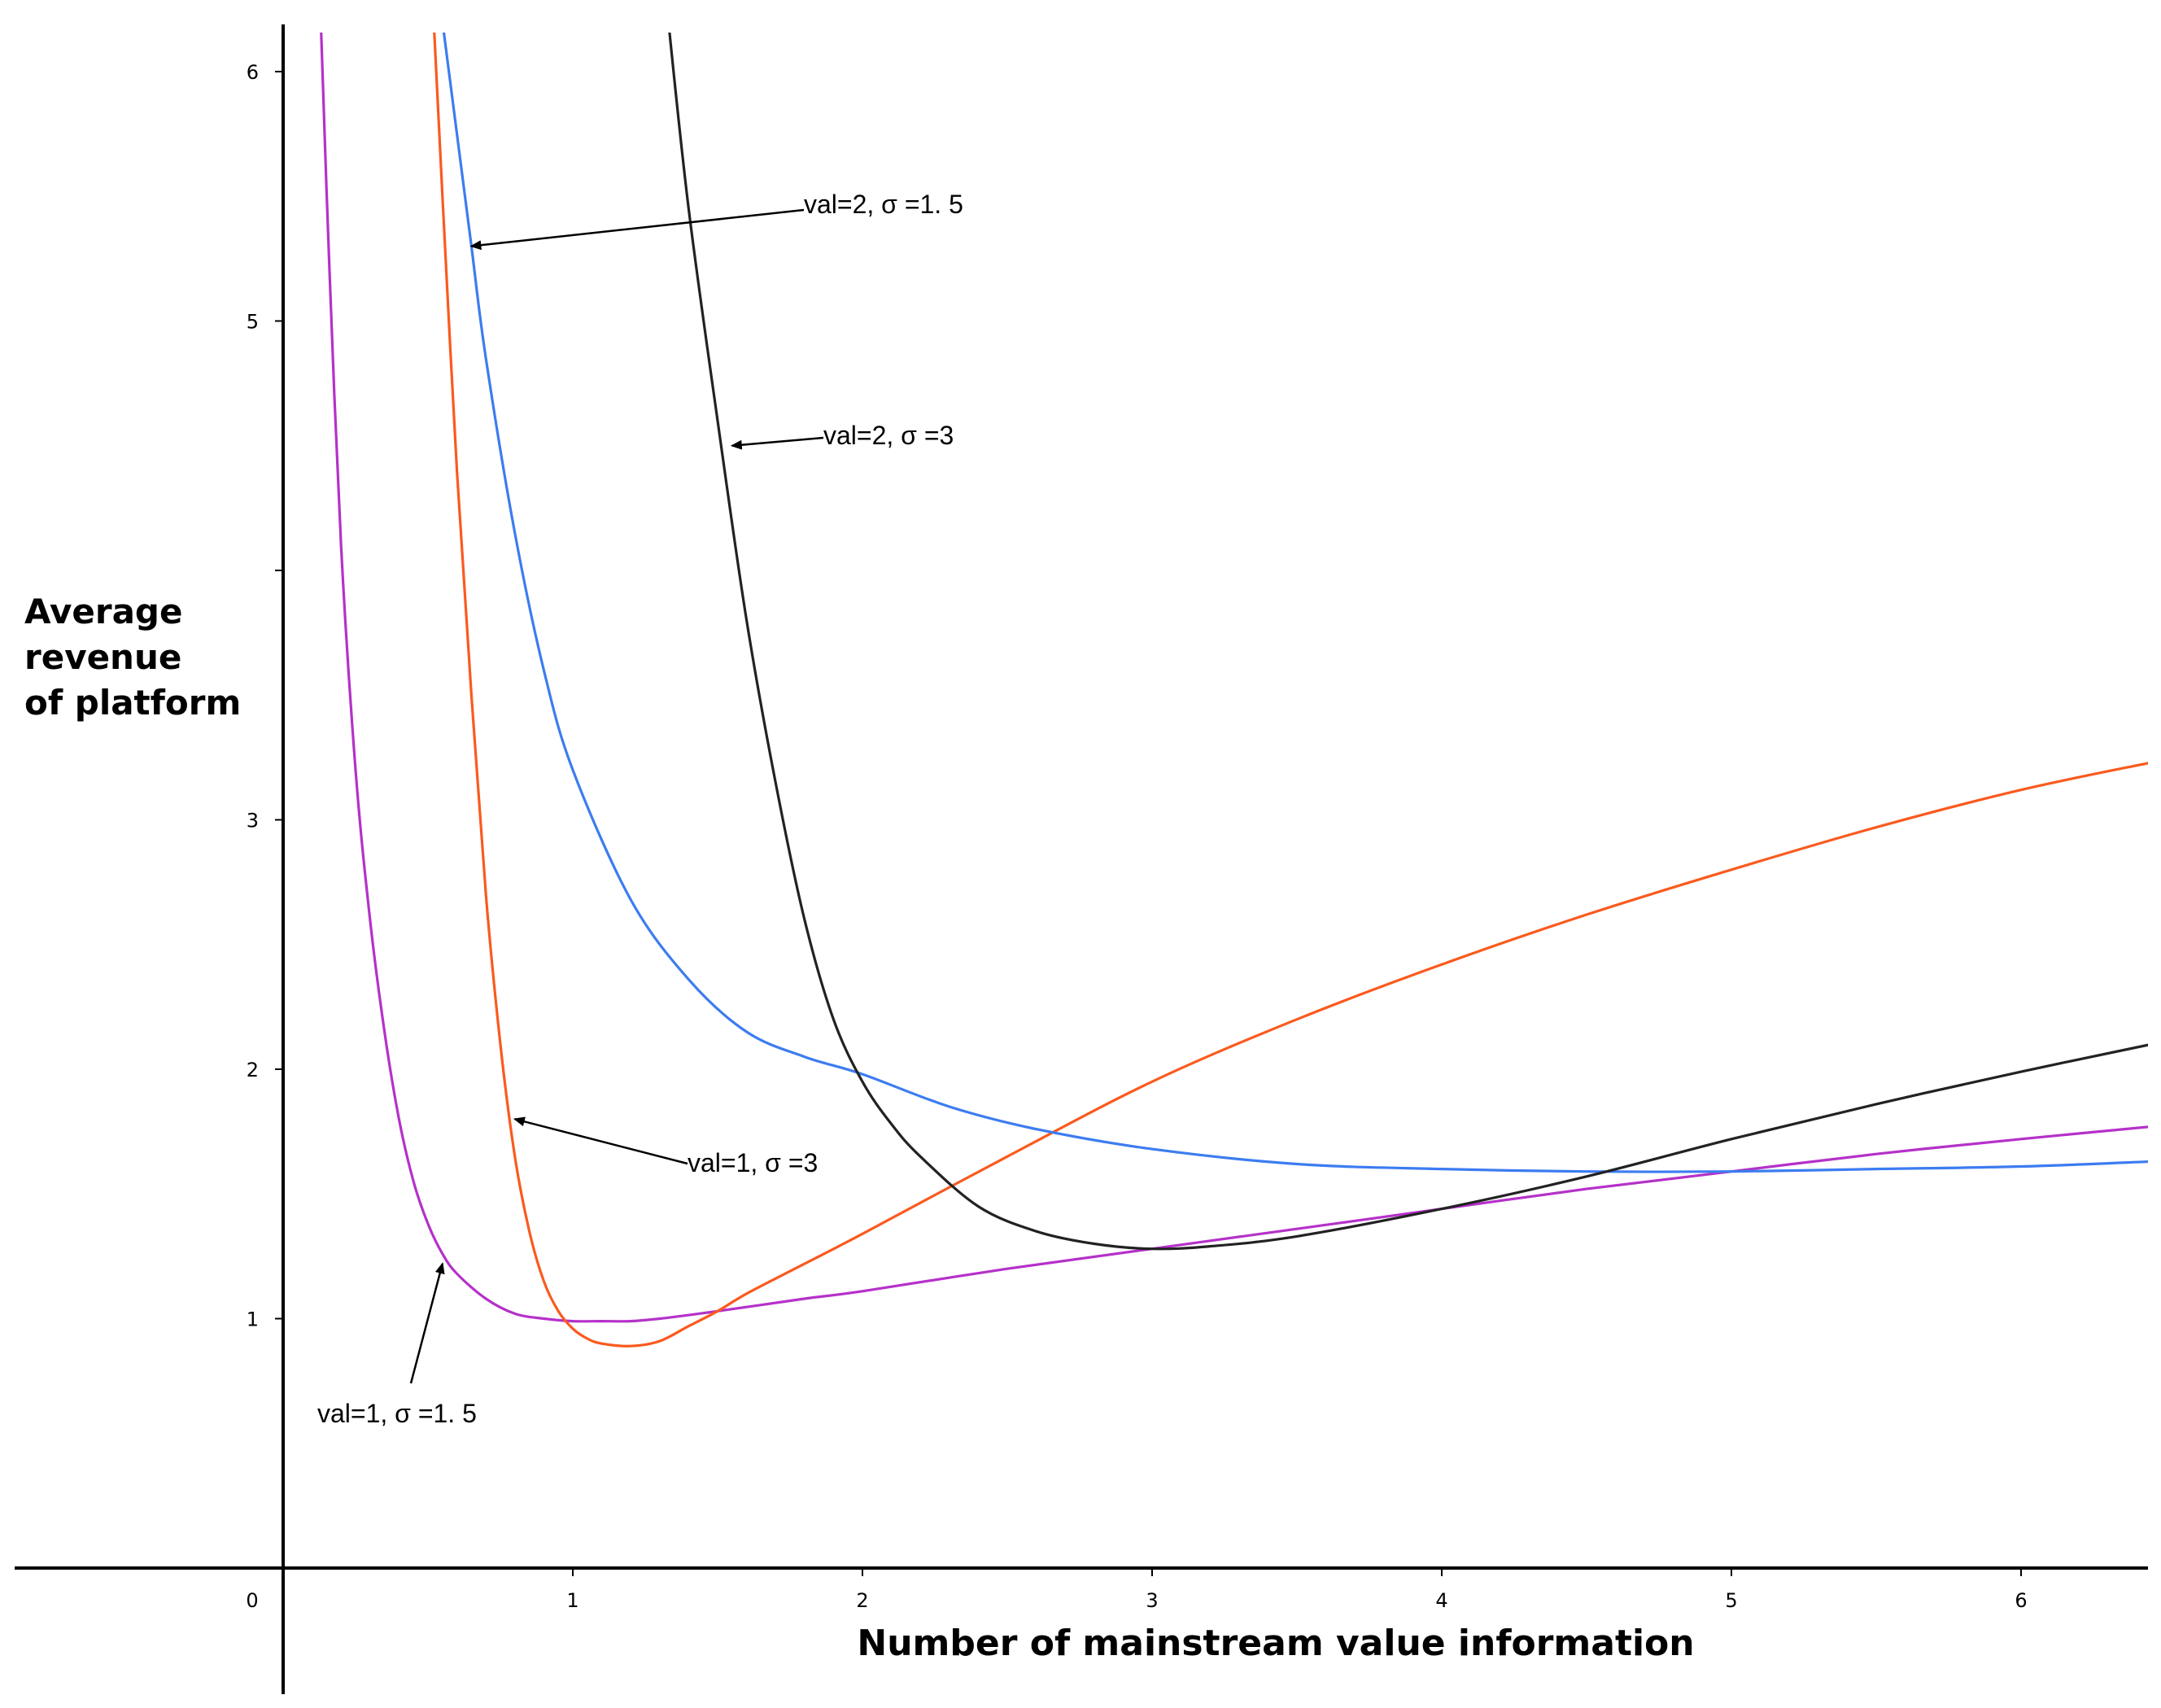  Describe the element at coordinates (102, 657) in the screenshot. I see `y-axis-label-line-2: revenue` at that location.